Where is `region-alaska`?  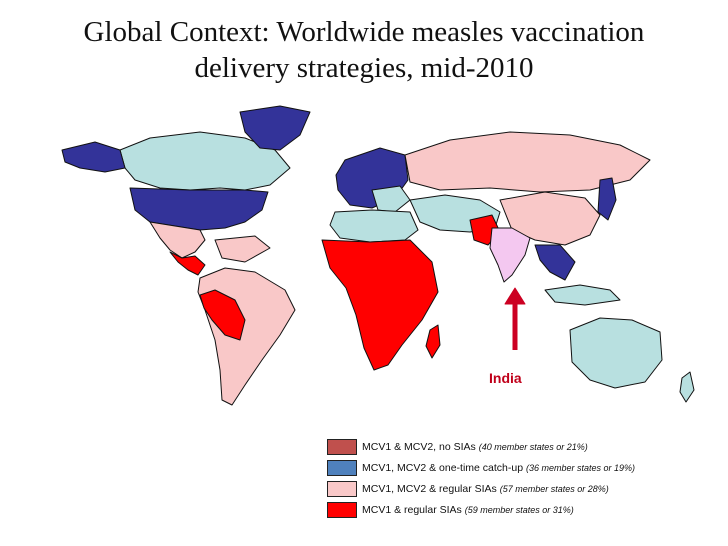 region-alaska is located at coordinates (93, 157).